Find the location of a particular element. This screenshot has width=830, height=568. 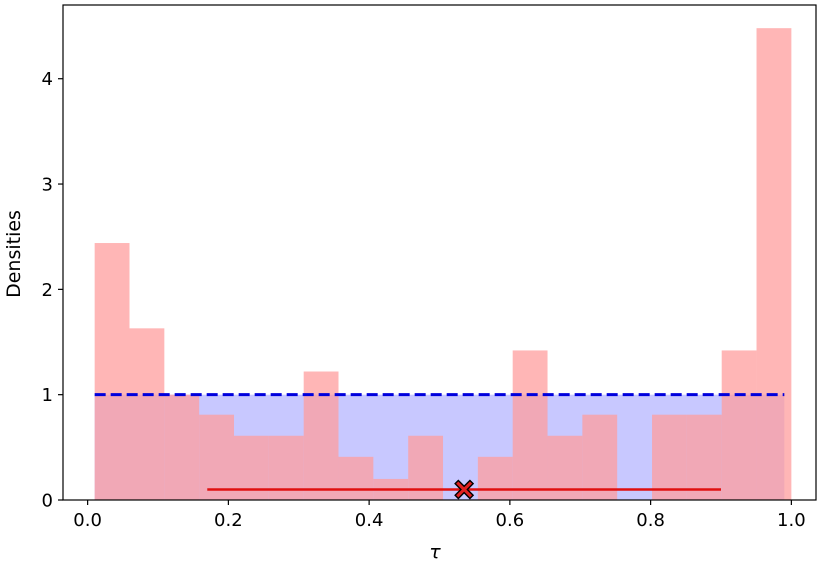

x-tick-label: 0.6 is located at coordinates (510, 520).